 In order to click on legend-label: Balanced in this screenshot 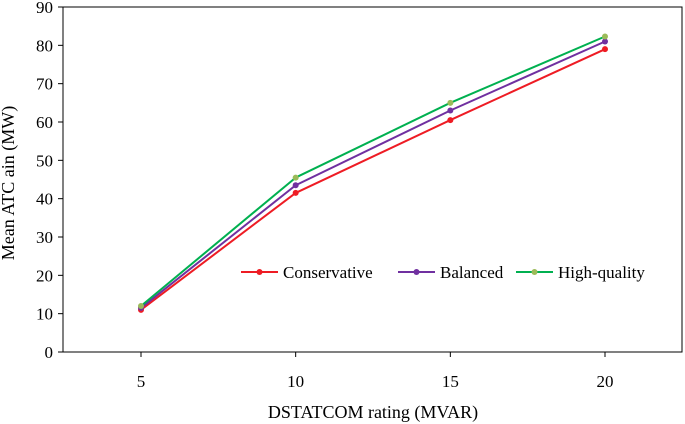, I will do `click(472, 272)`.